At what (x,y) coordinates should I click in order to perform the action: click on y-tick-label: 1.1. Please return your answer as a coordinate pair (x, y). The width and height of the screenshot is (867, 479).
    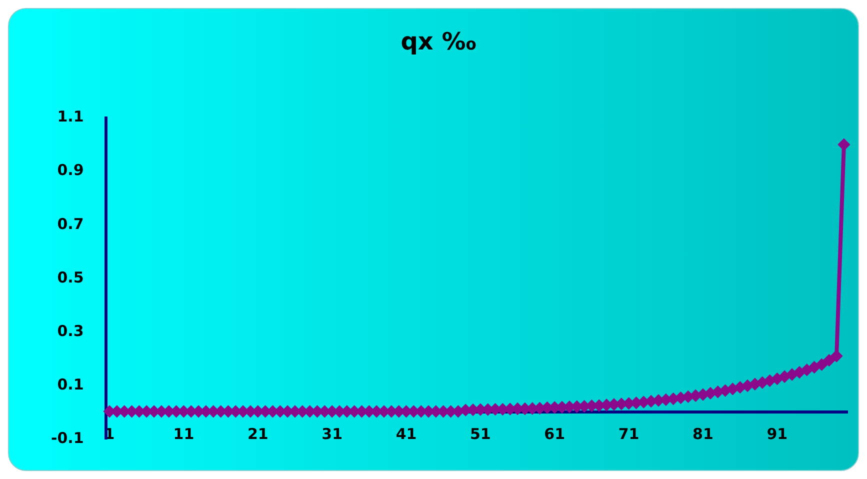
    Looking at the image, I should click on (70, 117).